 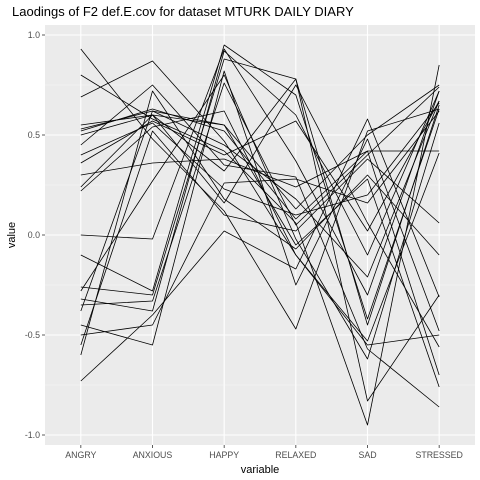 What do you see at coordinates (153, 455) in the screenshot?
I see `x-tick-label: ANXIOUS` at bounding box center [153, 455].